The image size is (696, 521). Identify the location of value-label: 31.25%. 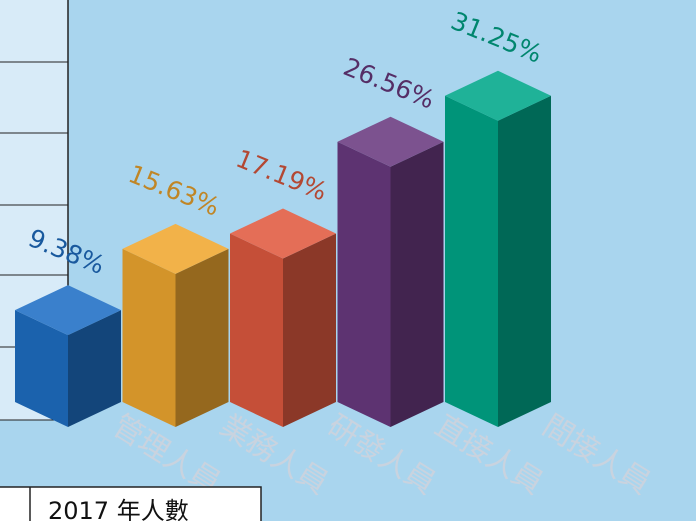
(496, 37).